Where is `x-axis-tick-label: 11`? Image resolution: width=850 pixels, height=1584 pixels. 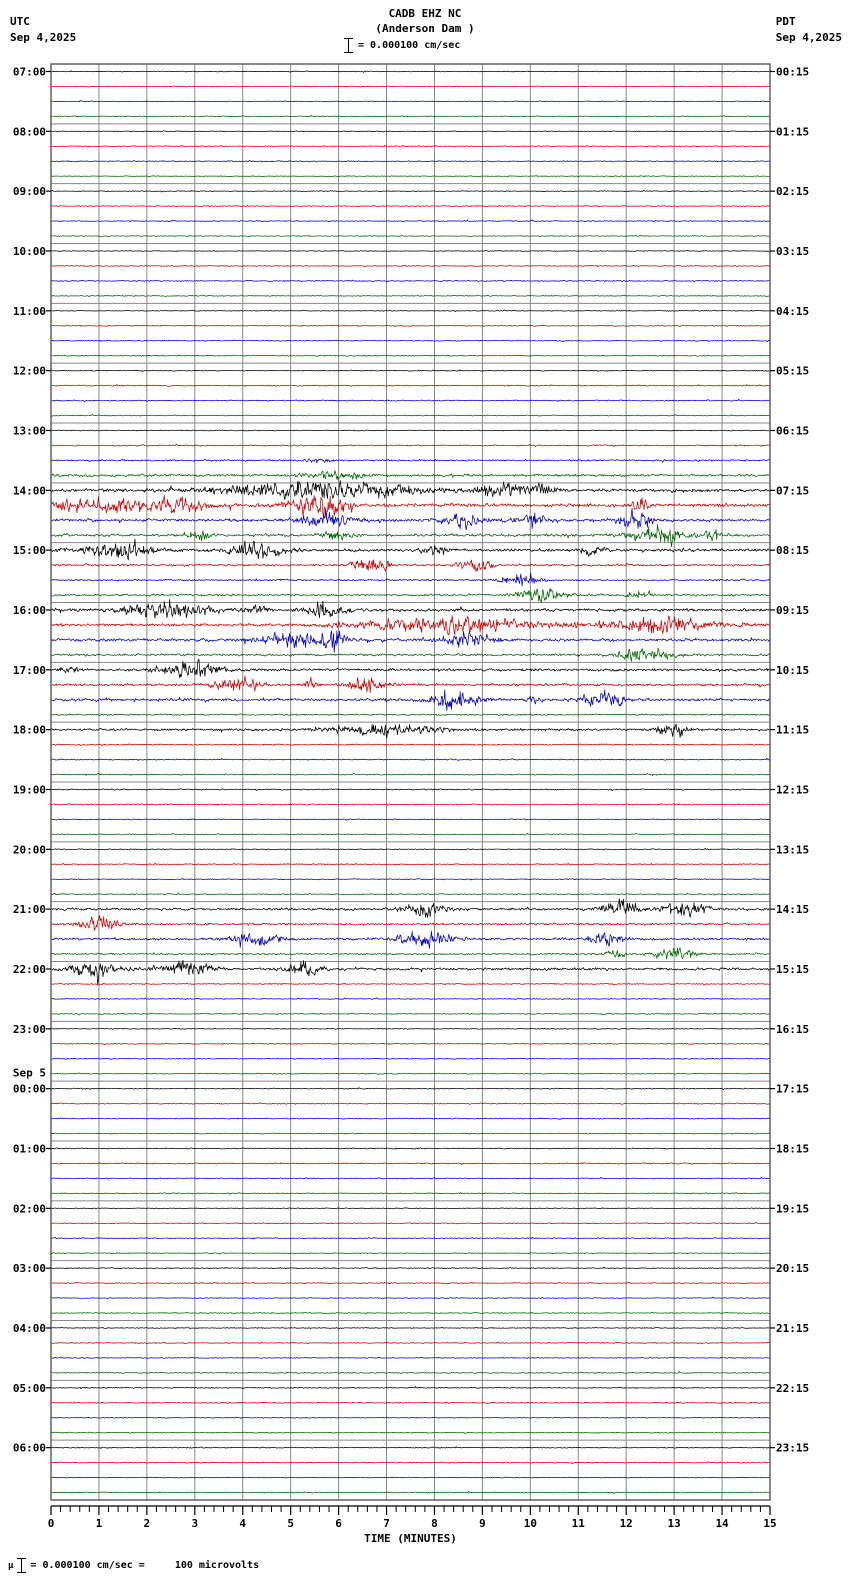
x-axis-tick-label: 11 is located at coordinates (579, 1523).